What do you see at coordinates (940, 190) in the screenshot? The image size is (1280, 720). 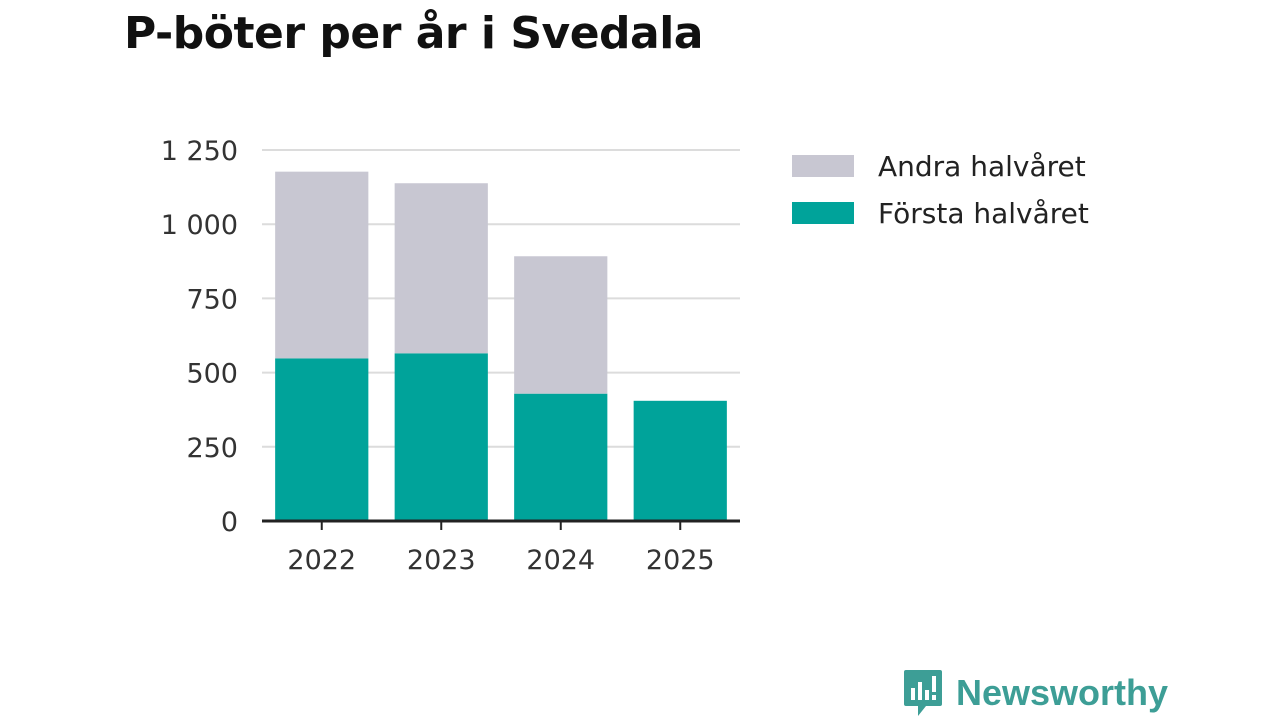 I see `legend: Andra halvåret Första halvåret` at bounding box center [940, 190].